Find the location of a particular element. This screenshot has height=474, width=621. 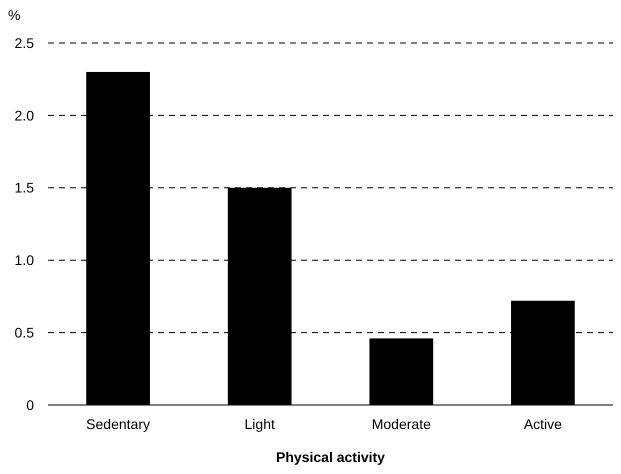

y-tick-label: 2.5 is located at coordinates (24, 42).